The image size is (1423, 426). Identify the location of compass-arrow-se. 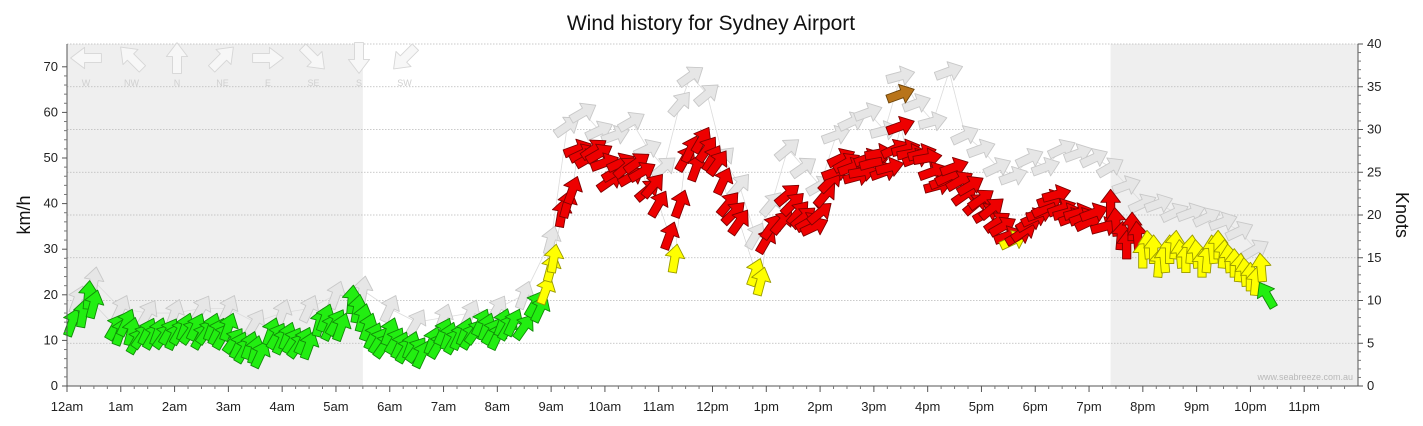
(311, 56).